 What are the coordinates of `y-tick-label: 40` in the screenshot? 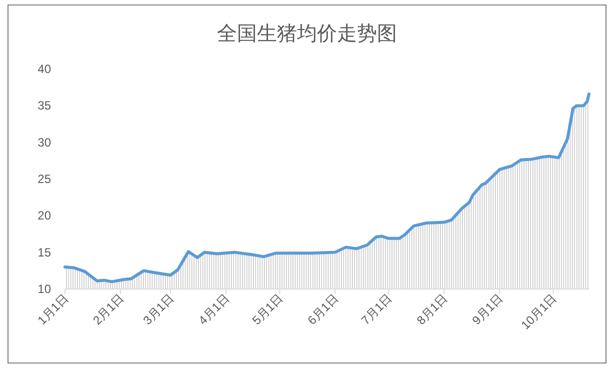 It's located at (45, 69).